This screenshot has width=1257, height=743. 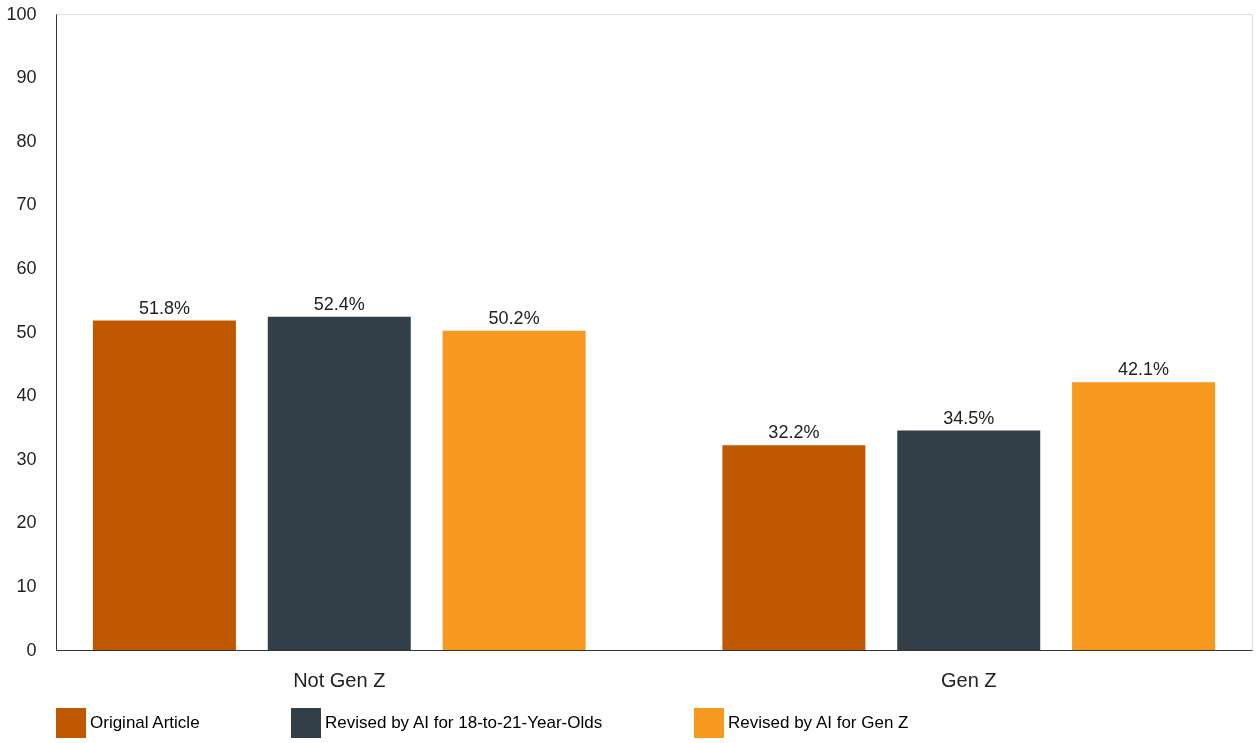 What do you see at coordinates (339, 679) in the screenshot?
I see `x-tick-label: Not Gen Z` at bounding box center [339, 679].